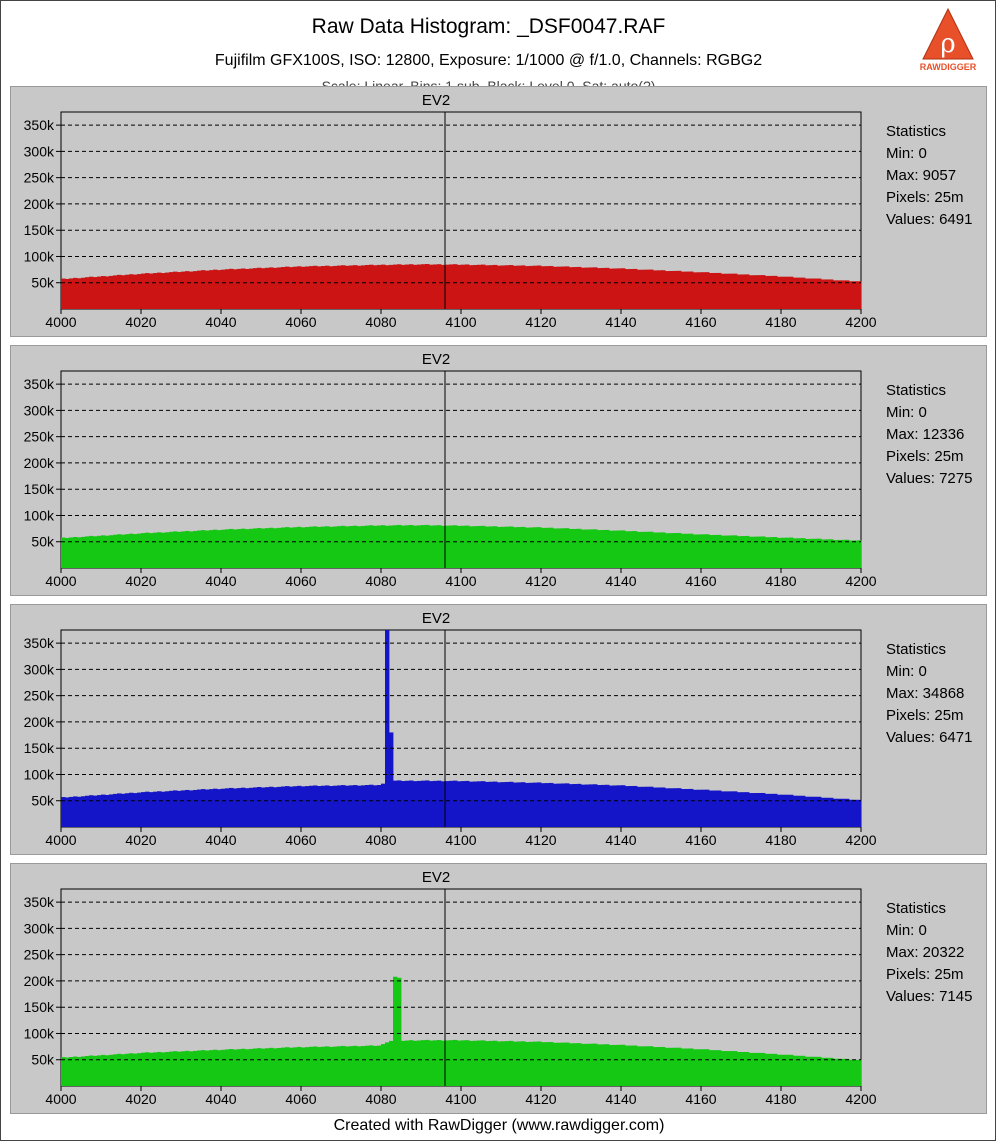 The width and height of the screenshot is (996, 1141). What do you see at coordinates (700, 840) in the screenshot?
I see `x-tick-label: 4160` at bounding box center [700, 840].